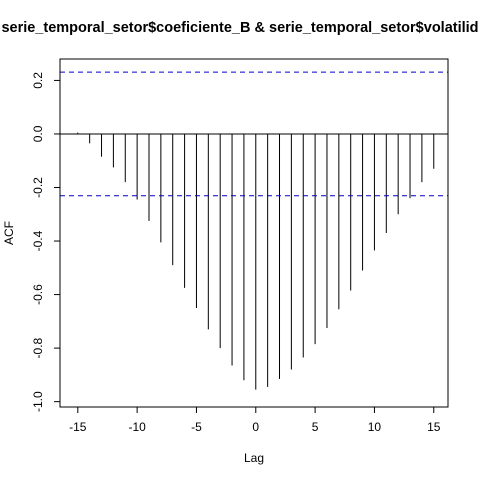 The height and width of the screenshot is (480, 480). Describe the element at coordinates (137, 427) in the screenshot. I see `x-tick-label: -10` at that location.